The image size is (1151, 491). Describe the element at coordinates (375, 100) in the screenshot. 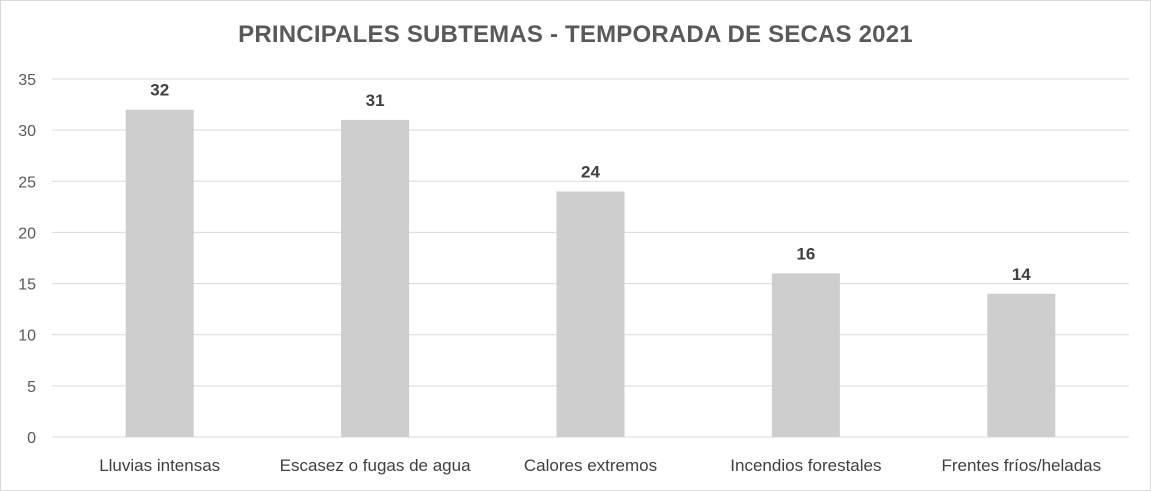

I see `data-label: 31` at that location.